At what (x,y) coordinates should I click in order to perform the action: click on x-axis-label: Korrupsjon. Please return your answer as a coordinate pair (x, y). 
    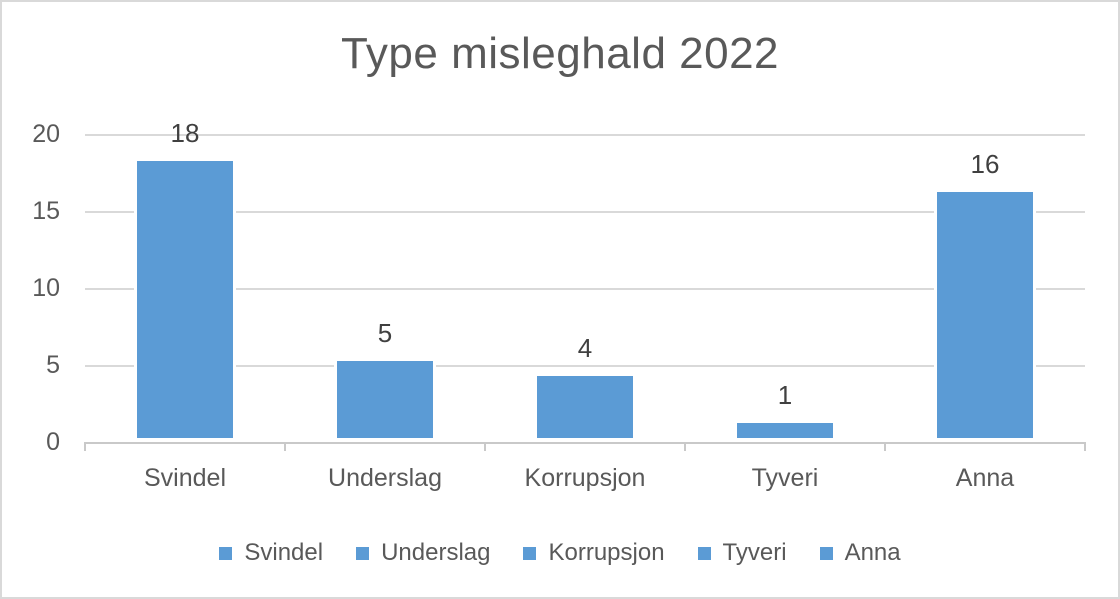
    Looking at the image, I should click on (585, 478).